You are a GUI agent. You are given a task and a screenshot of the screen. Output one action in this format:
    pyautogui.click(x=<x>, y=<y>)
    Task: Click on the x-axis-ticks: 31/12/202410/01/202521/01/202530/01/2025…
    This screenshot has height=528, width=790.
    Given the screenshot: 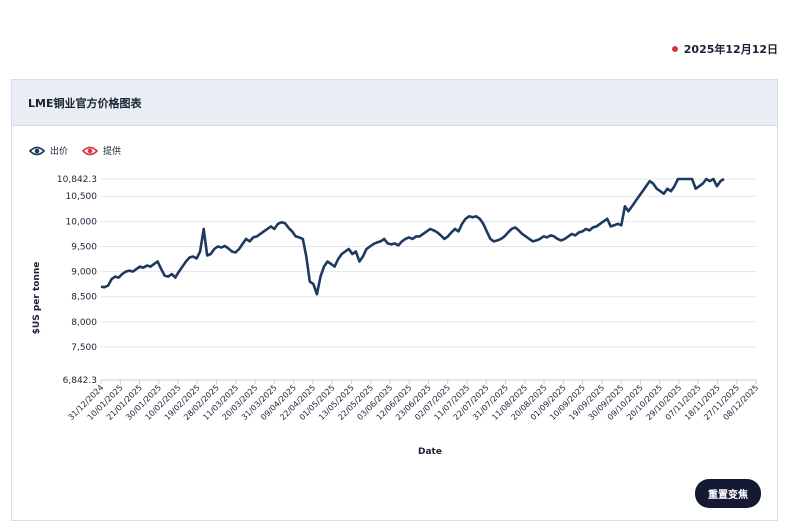 What is the action you would take?
    pyautogui.click(x=413, y=401)
    